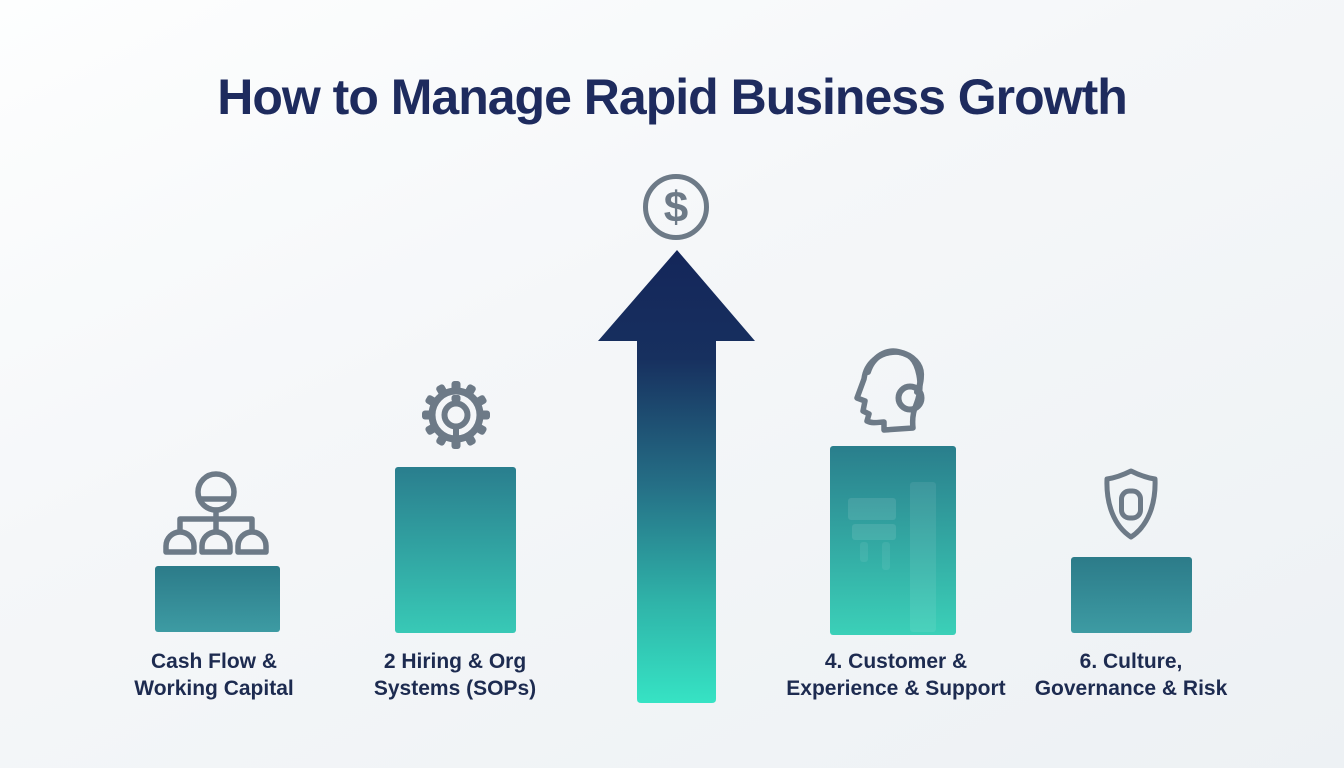 The height and width of the screenshot is (768, 1344). What do you see at coordinates (889, 390) in the screenshot?
I see `headset-icon` at bounding box center [889, 390].